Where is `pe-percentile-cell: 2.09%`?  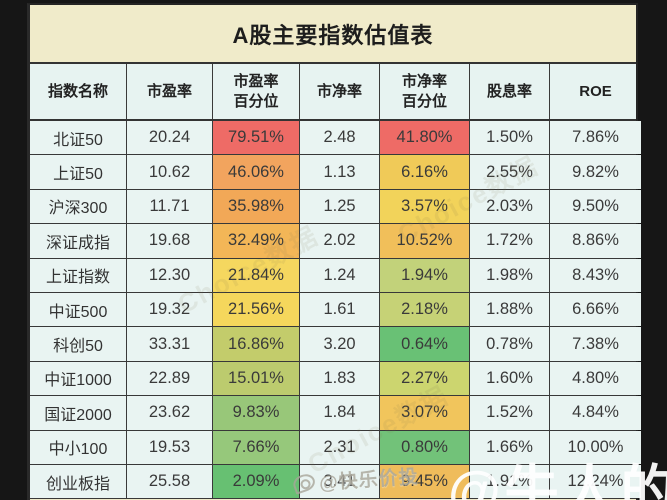 pe-percentile-cell: 2.09% is located at coordinates (256, 481).